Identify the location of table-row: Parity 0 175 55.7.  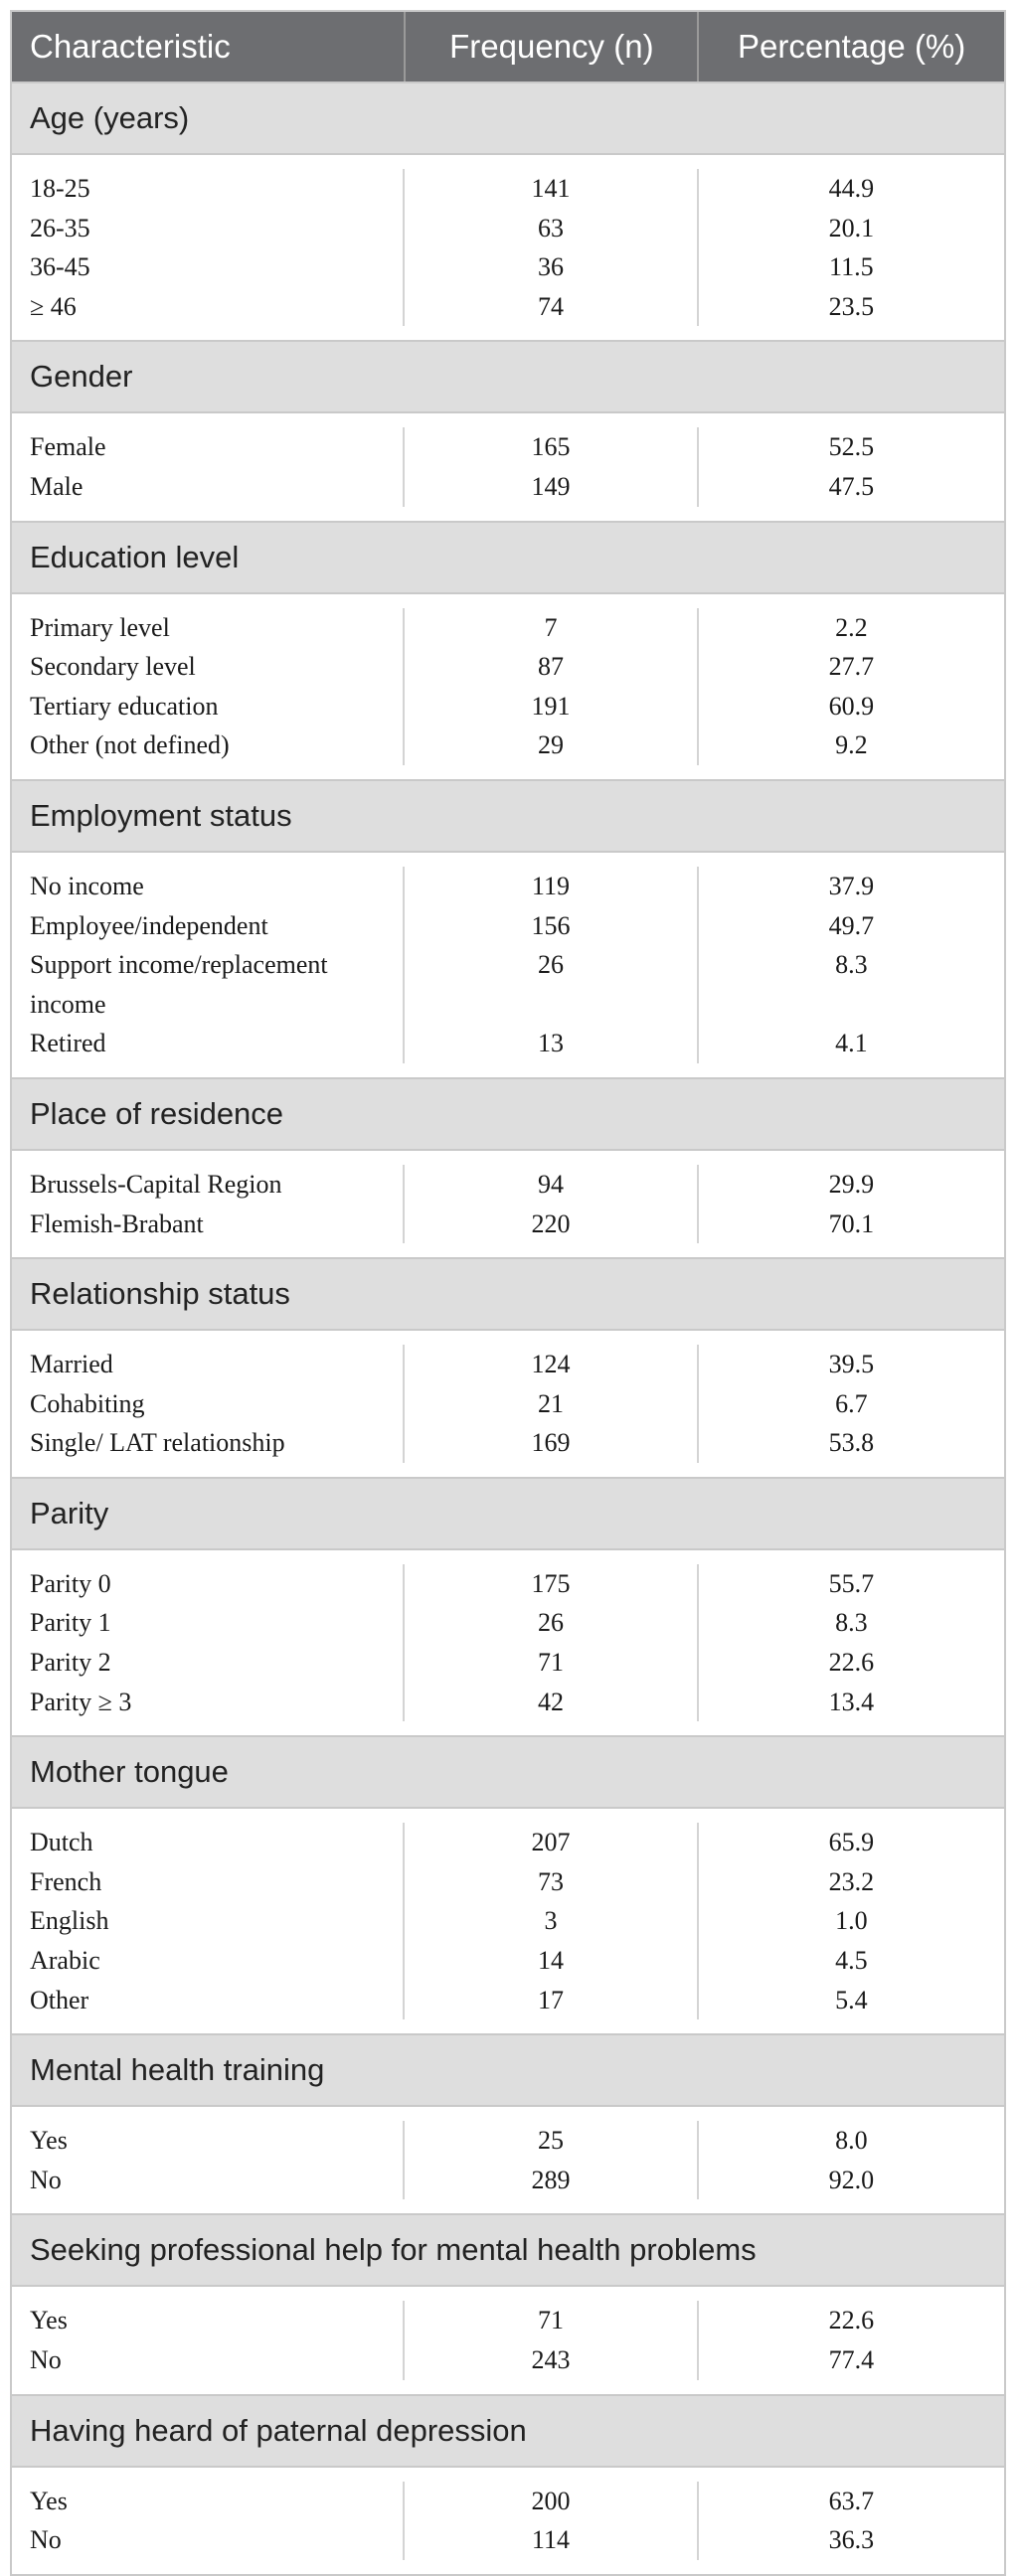
(508, 1583).